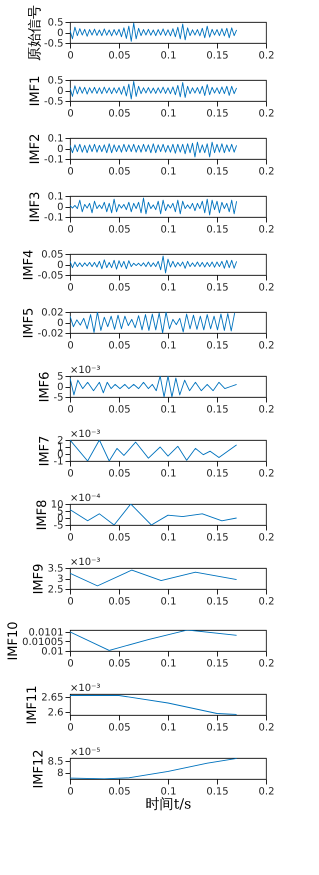  I want to click on y-axis-title: IMF8, so click(42, 515).